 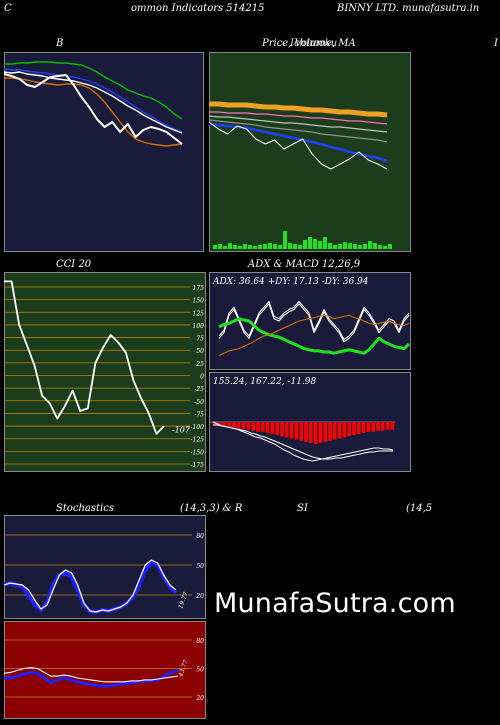 What do you see at coordinates (298, 145) in the screenshot?
I see `price-line-price` at bounding box center [298, 145].